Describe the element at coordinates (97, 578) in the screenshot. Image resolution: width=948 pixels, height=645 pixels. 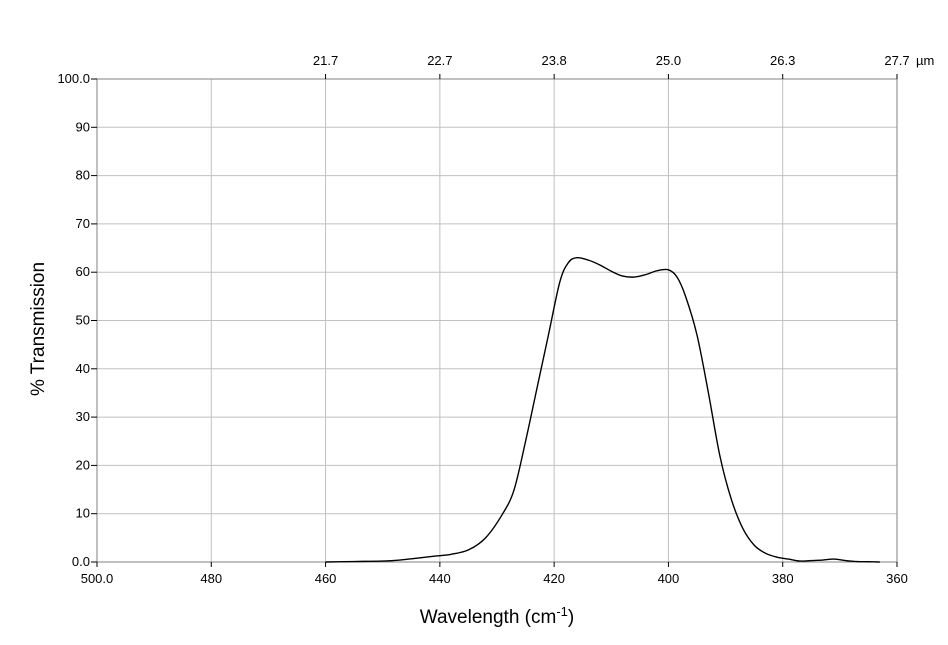
I see `x-tick-label: 500.0` at that location.